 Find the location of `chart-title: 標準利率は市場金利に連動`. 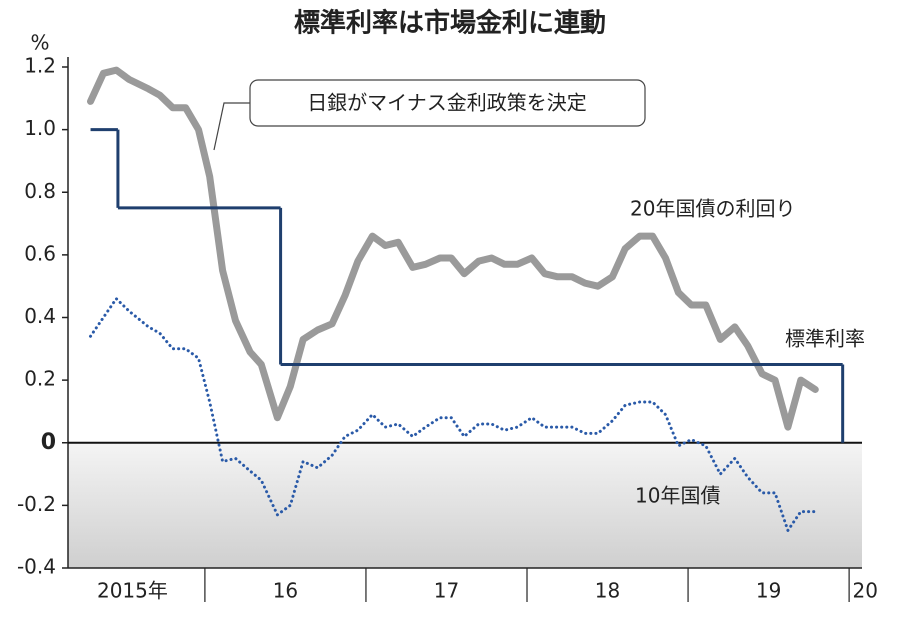

chart-title: 標準利率は市場金利に連動 is located at coordinates (450, 23).